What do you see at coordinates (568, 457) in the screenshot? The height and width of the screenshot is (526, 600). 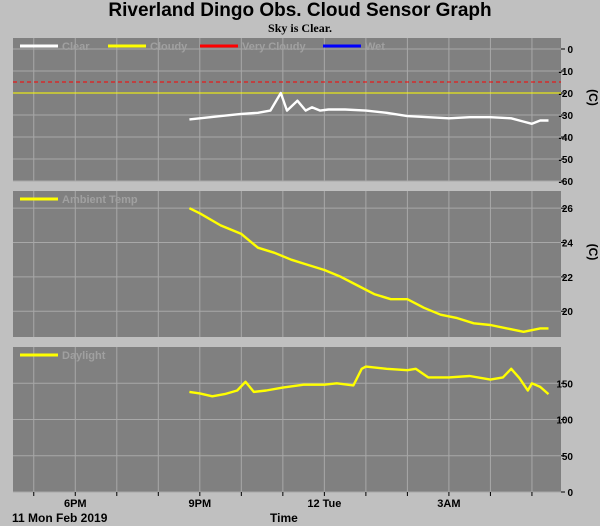 I see `daylight-tick-label: 50` at bounding box center [568, 457].